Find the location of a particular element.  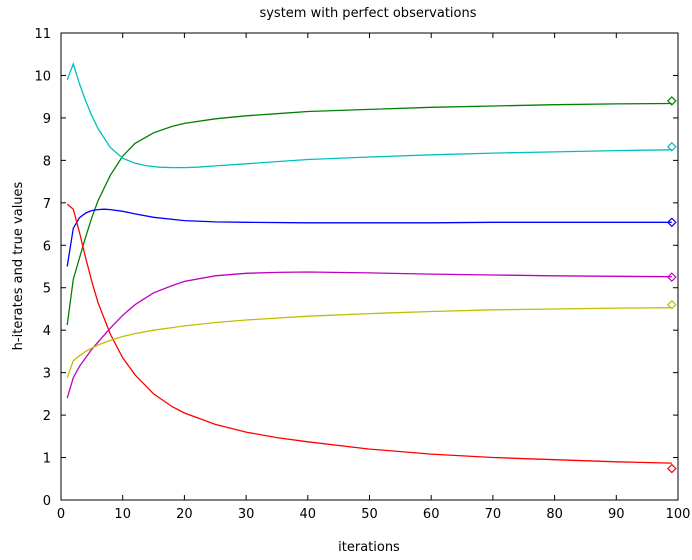

x-tick-label: 70 is located at coordinates (493, 514).